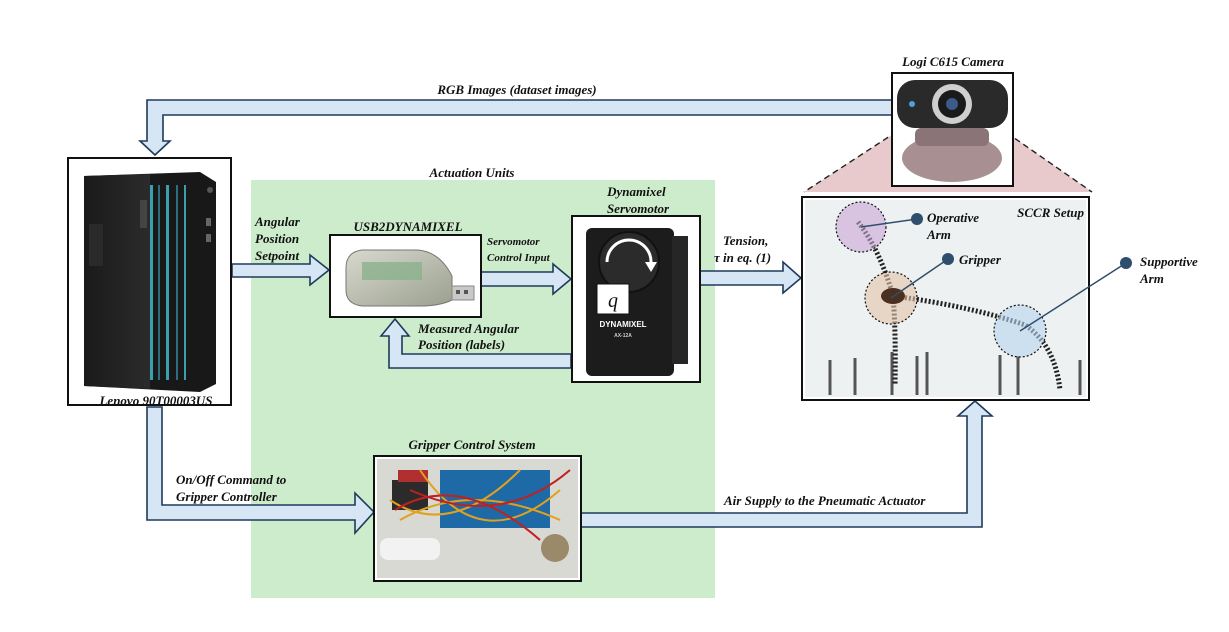  I want to click on servo-brand: DYNAMIXEL, so click(622, 324).